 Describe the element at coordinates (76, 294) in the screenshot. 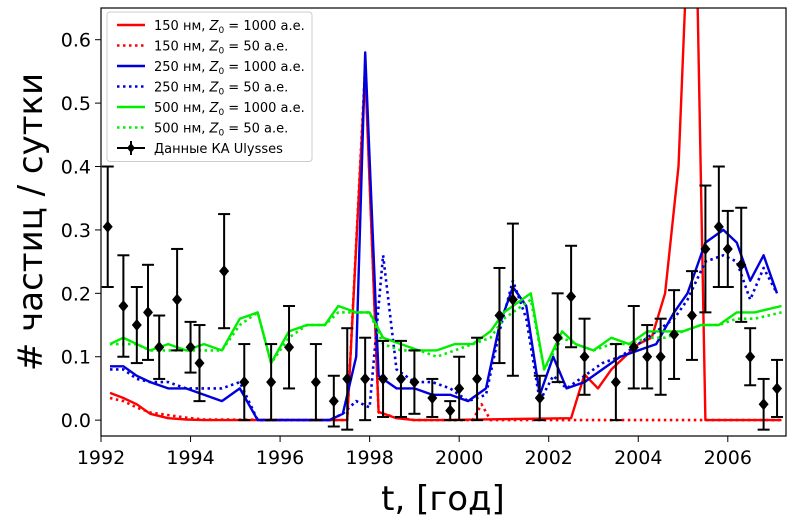

I see `y-tick-label: 0.2` at that location.